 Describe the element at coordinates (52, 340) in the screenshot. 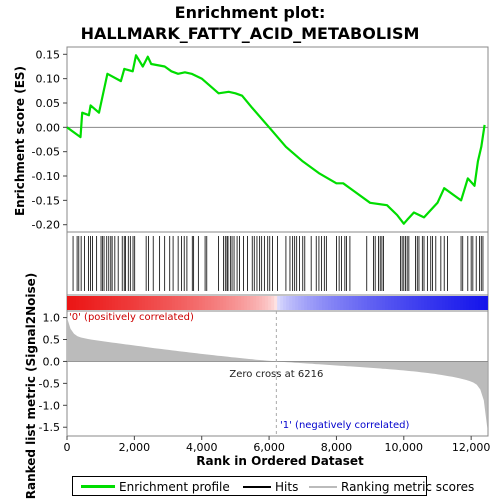

I see `metric-ytick-label: 0.5` at that location.